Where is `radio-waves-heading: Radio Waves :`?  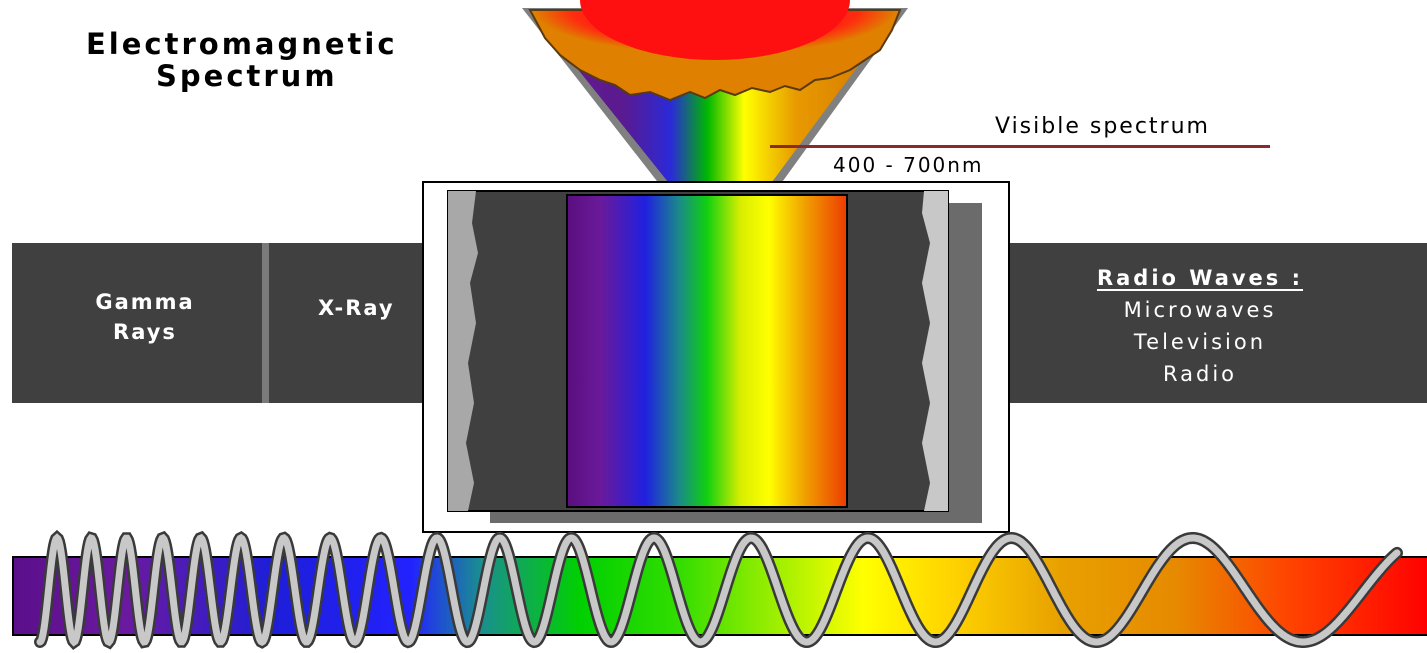 radio-waves-heading: Radio Waves : is located at coordinates (1200, 278).